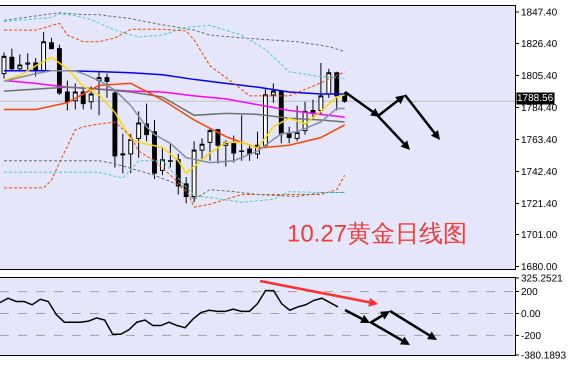 This screenshot has height=365, width=569. What do you see at coordinates (535, 98) in the screenshot?
I see `ref-line-label: 1788.56` at bounding box center [535, 98].